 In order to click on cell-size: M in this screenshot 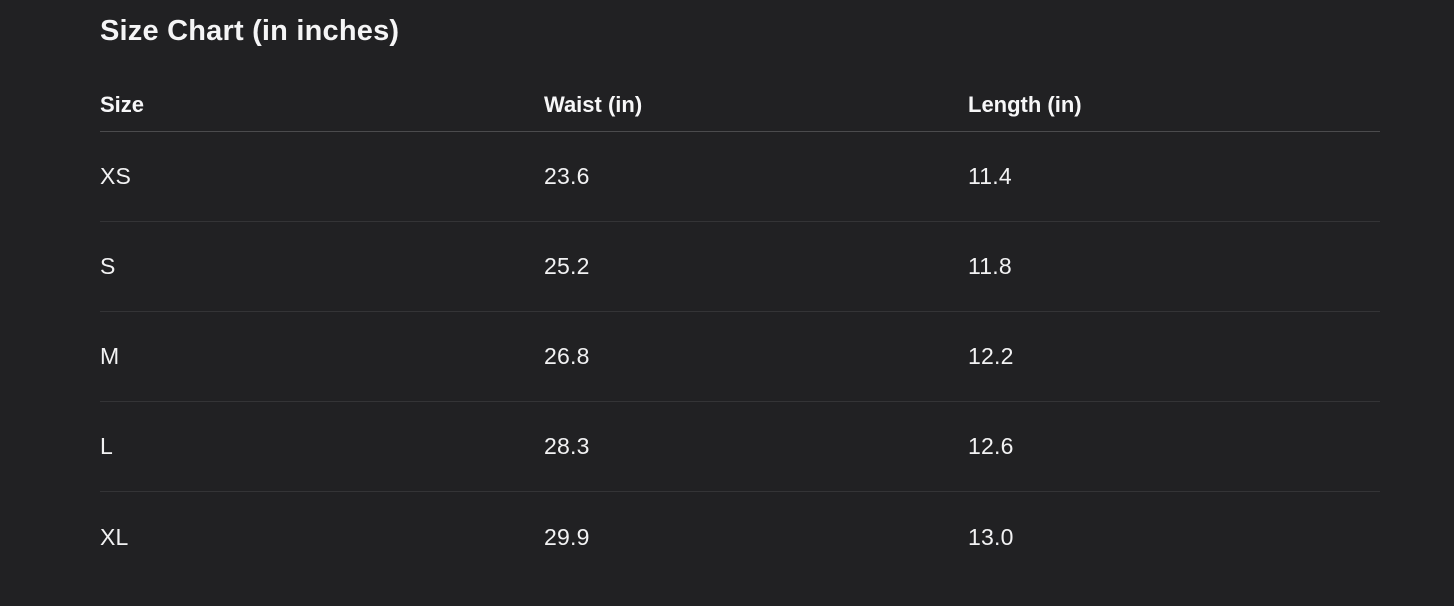, I will do `click(110, 356)`.